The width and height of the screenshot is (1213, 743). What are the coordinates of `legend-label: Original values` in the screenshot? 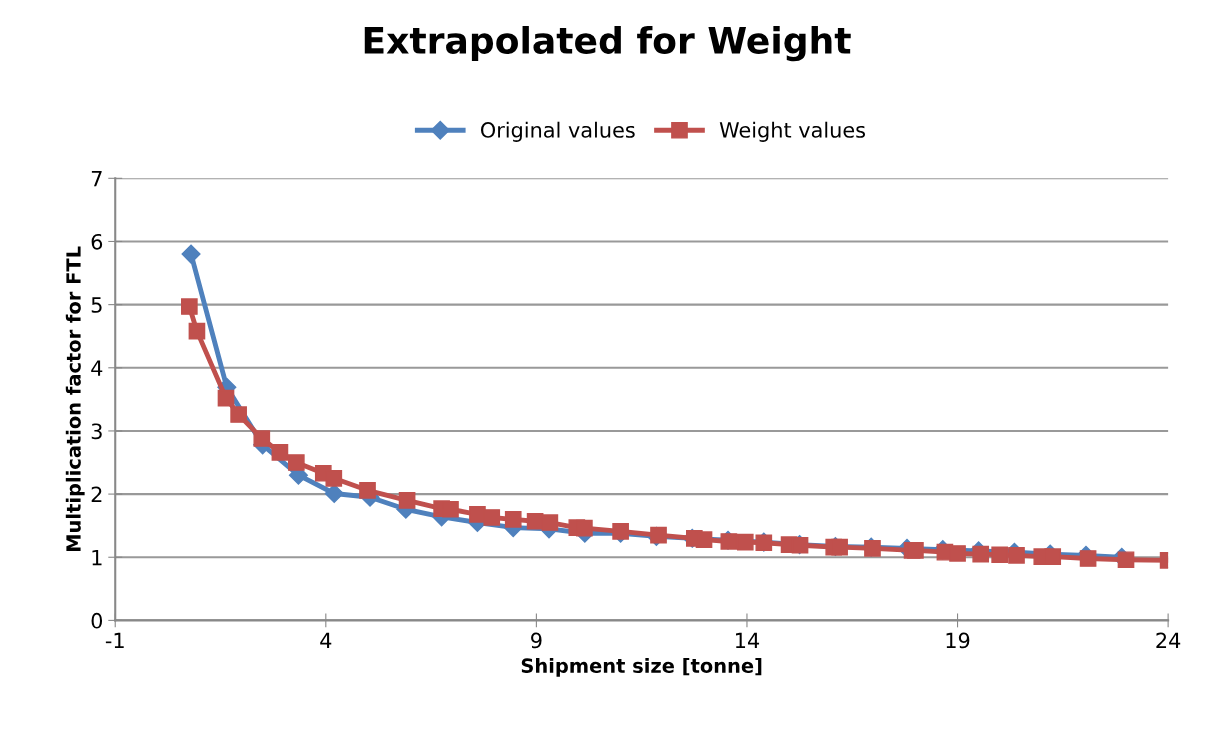 It's located at (558, 131).